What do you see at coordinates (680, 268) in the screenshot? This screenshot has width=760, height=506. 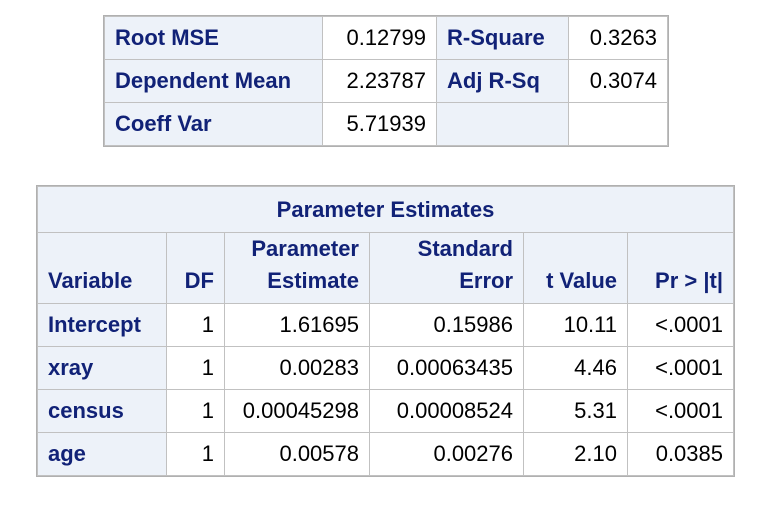 I see `column-header-p: Pr > |t|` at bounding box center [680, 268].